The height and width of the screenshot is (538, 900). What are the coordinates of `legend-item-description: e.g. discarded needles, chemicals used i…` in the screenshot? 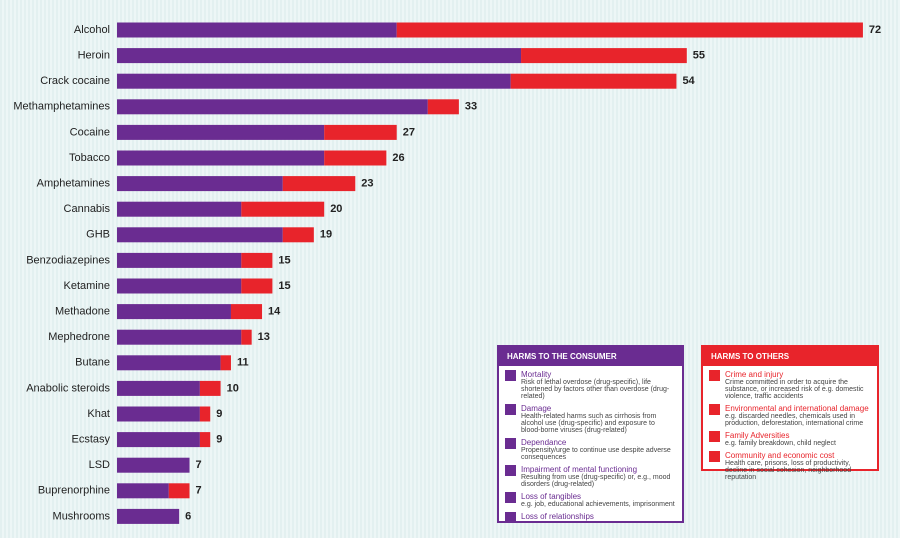 It's located at (794, 420).